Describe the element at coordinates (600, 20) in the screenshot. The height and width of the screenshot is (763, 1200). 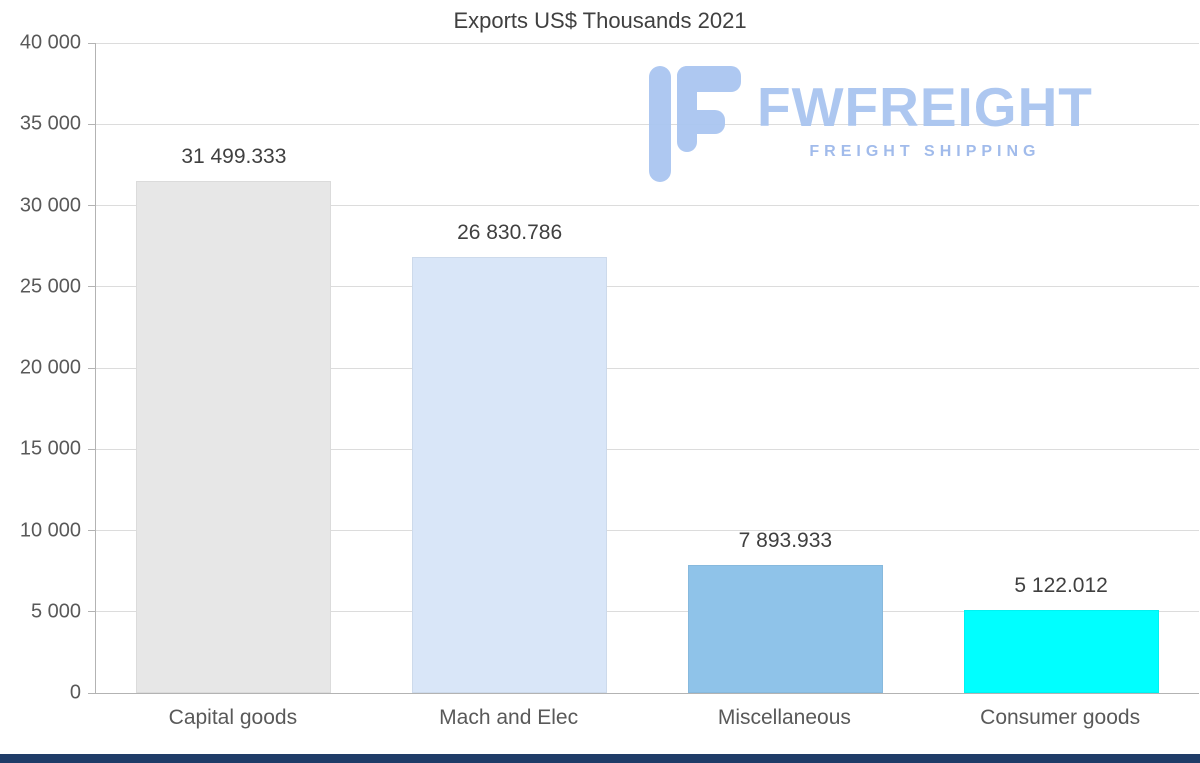
I see `chart-title: Exports US$ Thousands 2021` at that location.